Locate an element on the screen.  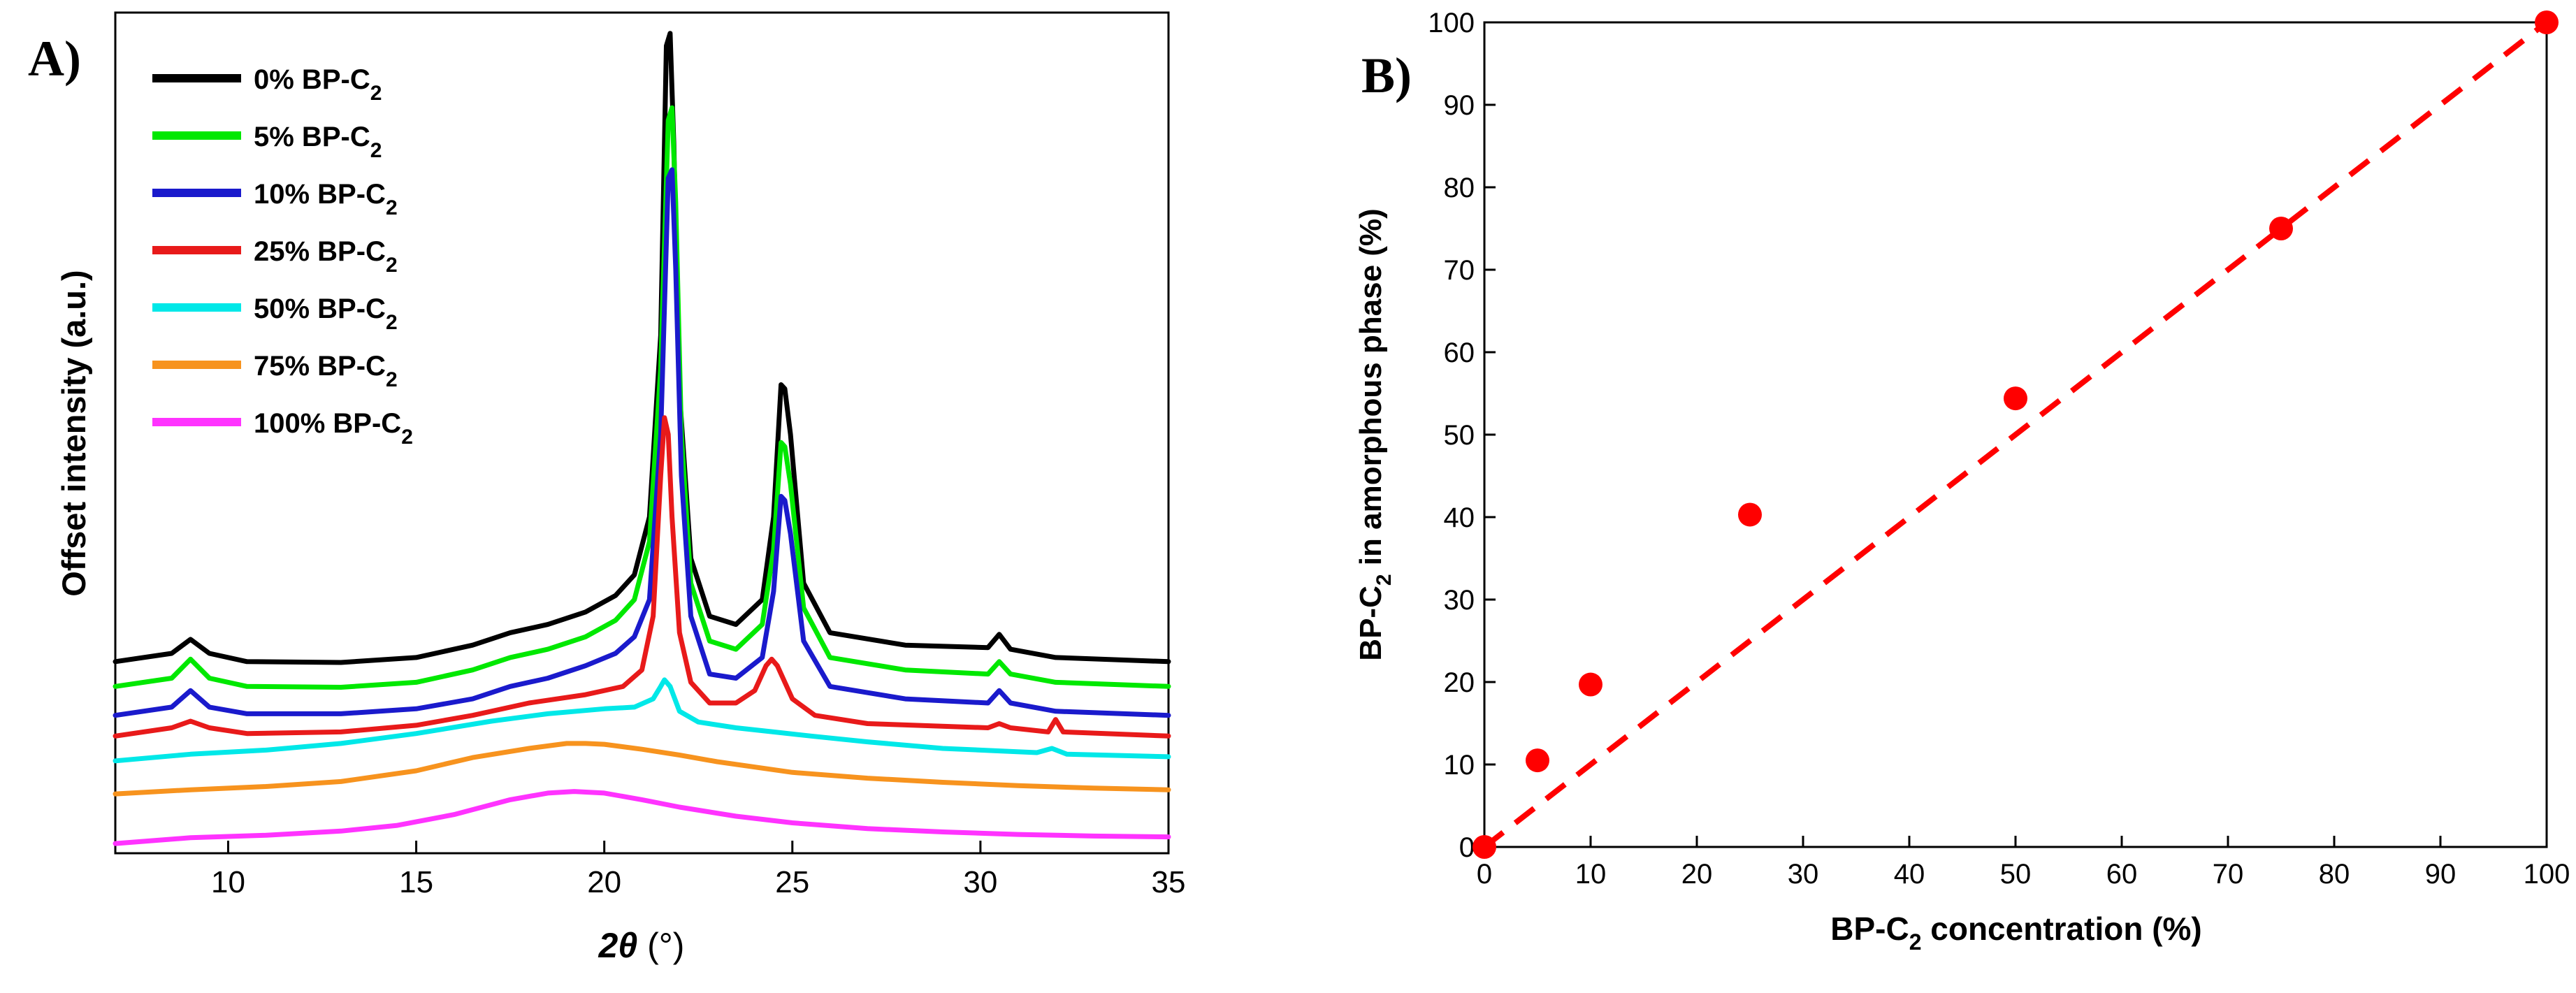
y-tick-label: 50 is located at coordinates (1459, 435).